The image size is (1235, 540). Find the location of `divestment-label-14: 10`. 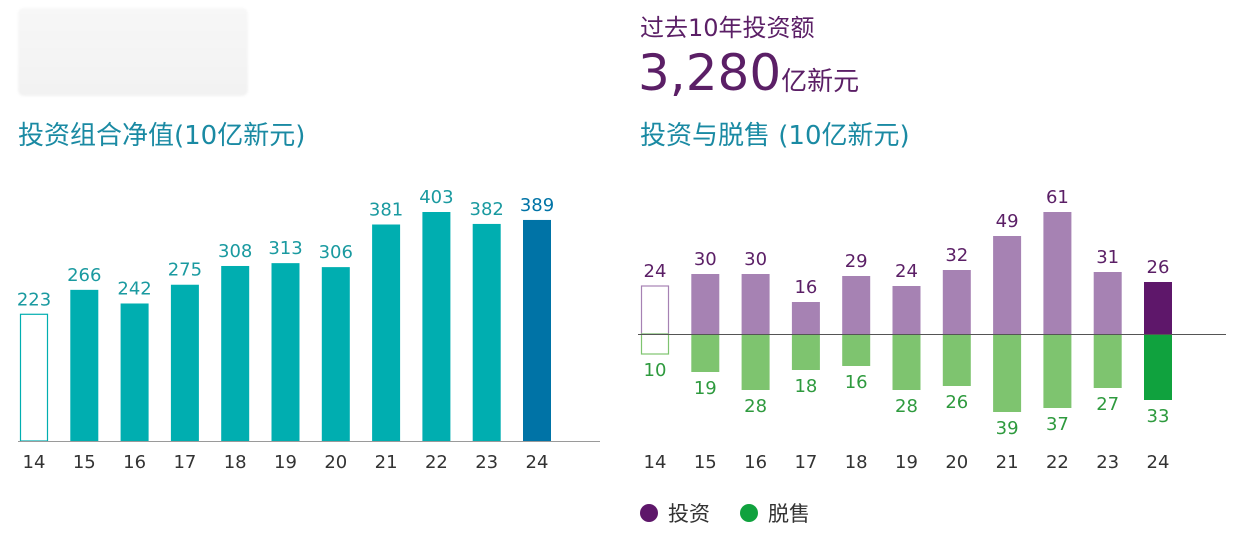

divestment-label-14: 10 is located at coordinates (655, 370).